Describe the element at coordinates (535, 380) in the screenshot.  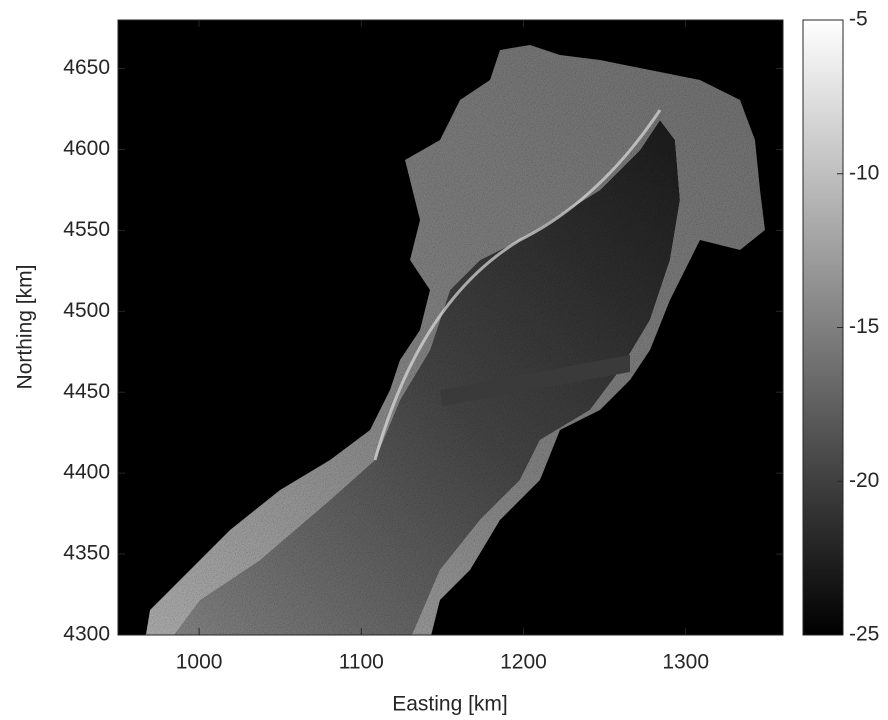
I see `image-strip` at that location.